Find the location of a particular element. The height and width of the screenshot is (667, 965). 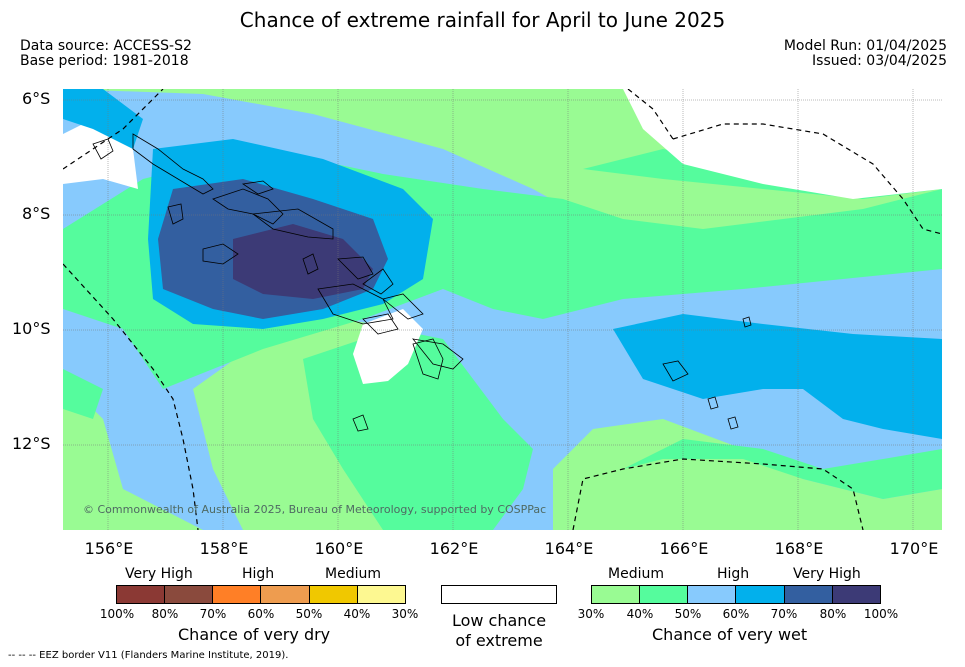

zone-low-central is located at coordinates (388, 346).